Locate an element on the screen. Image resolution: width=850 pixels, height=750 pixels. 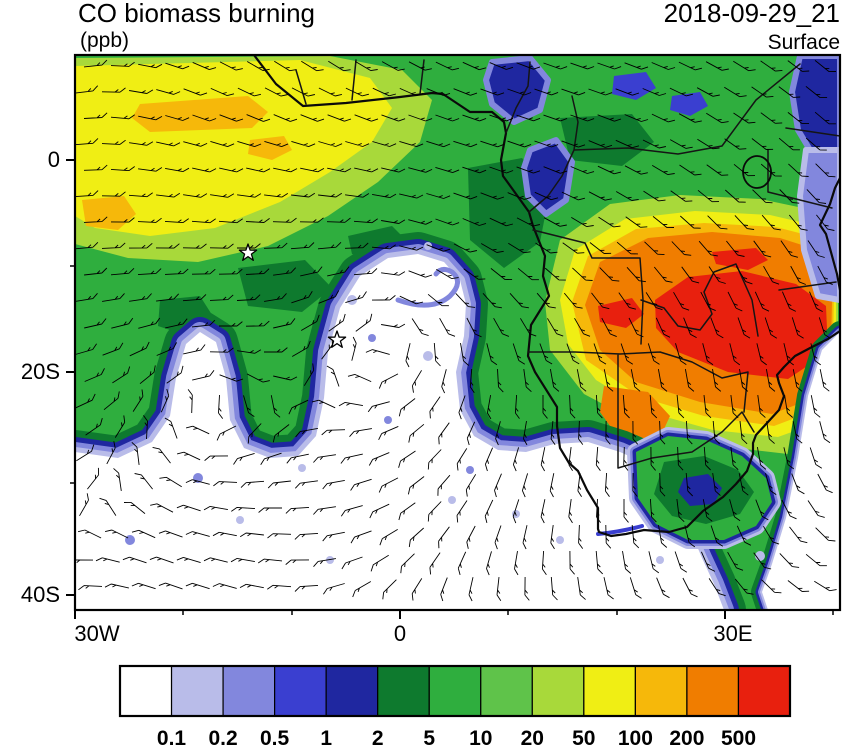
colorbar-tick-label: 5 is located at coordinates (429, 738).